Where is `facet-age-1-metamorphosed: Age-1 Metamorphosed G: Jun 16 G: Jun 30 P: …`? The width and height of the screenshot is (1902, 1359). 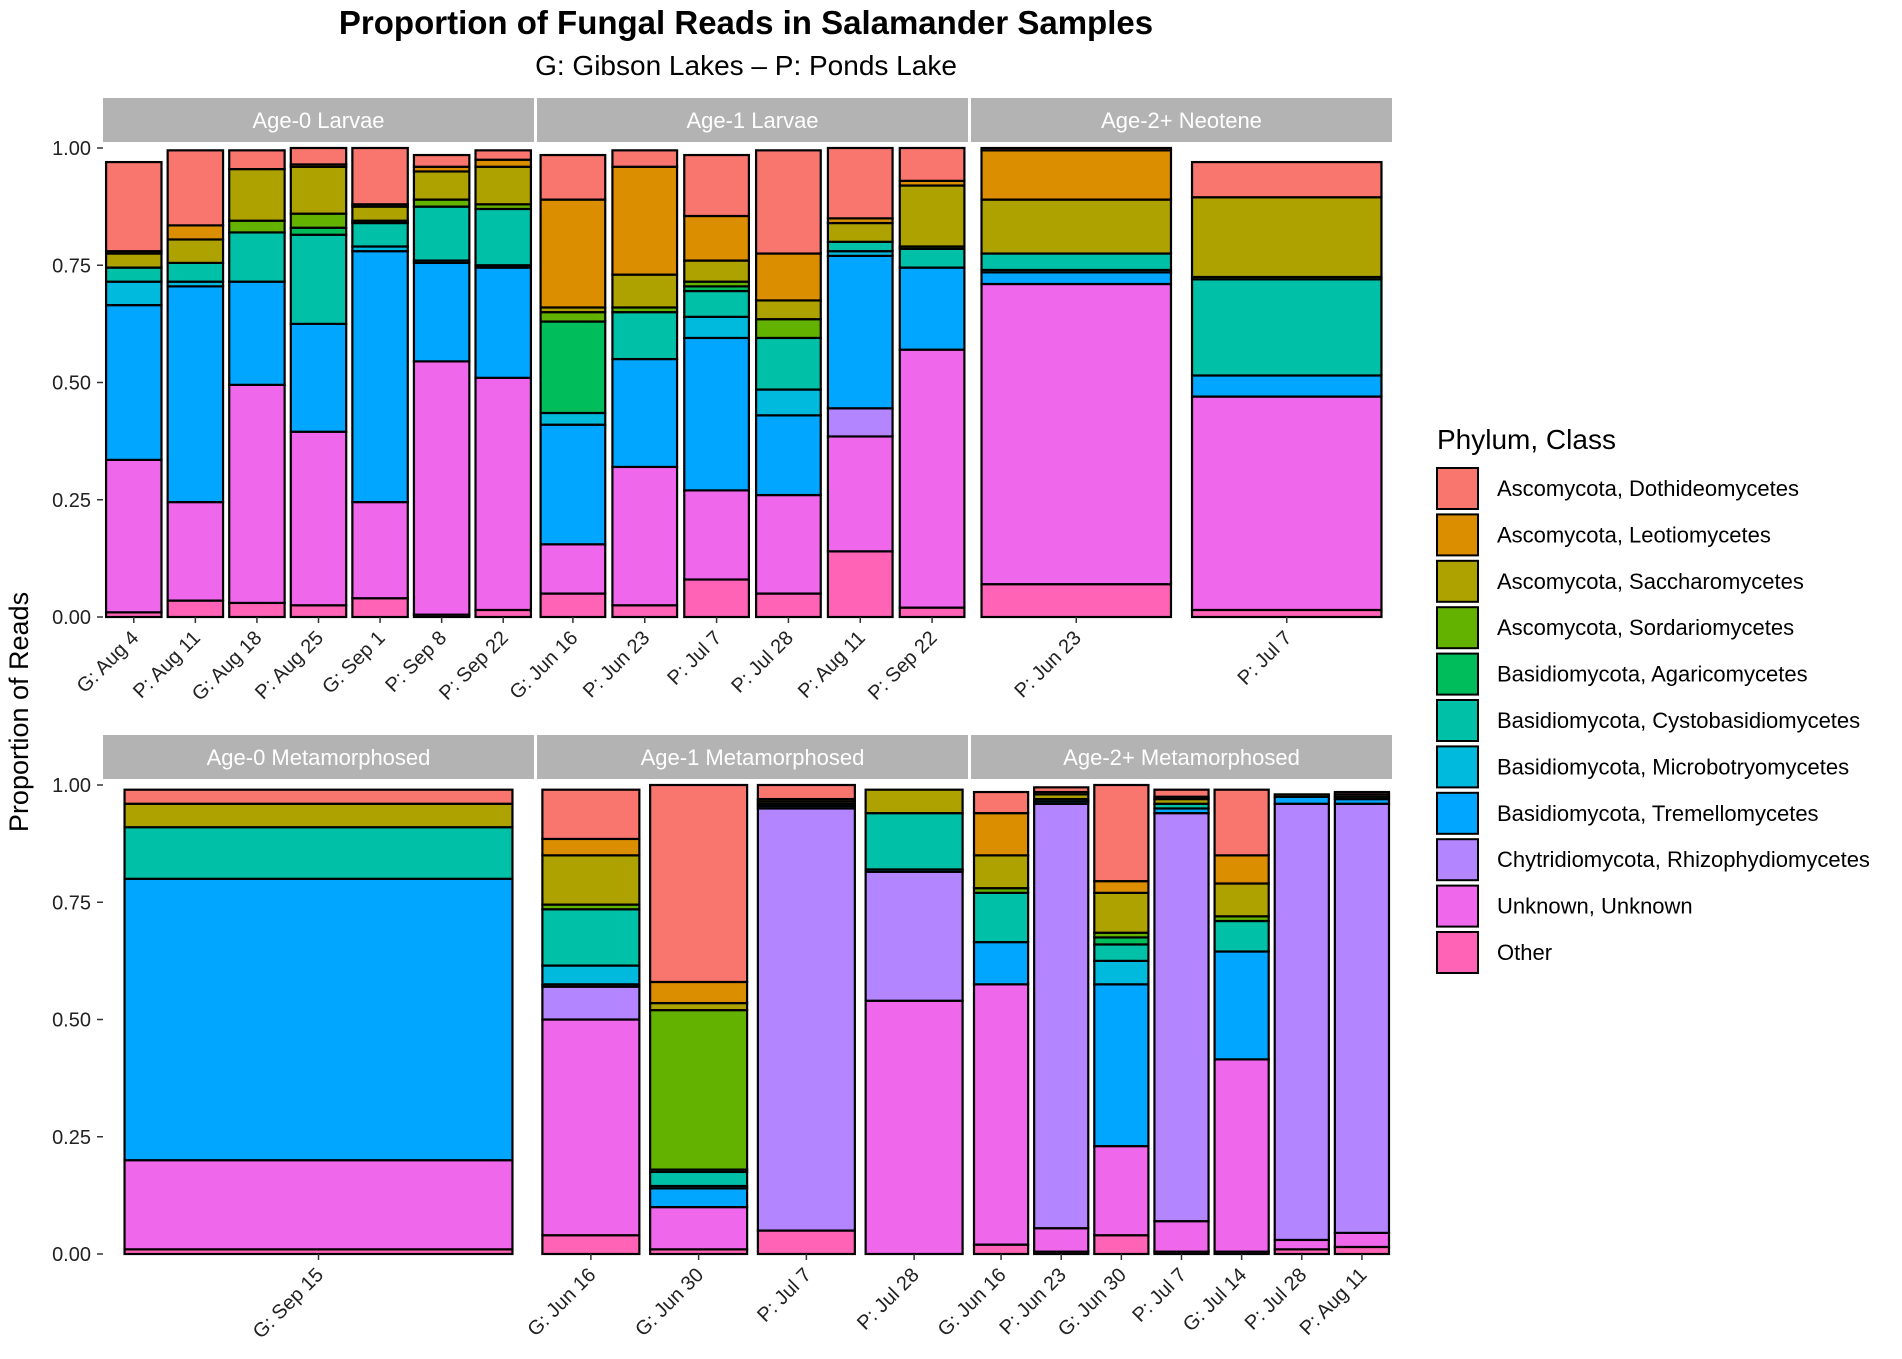
facet-age-1-metamorphosed: Age-1 Metamorphosed G: Jun 16 G: Jun 30 P: … is located at coordinates (746, 1038).